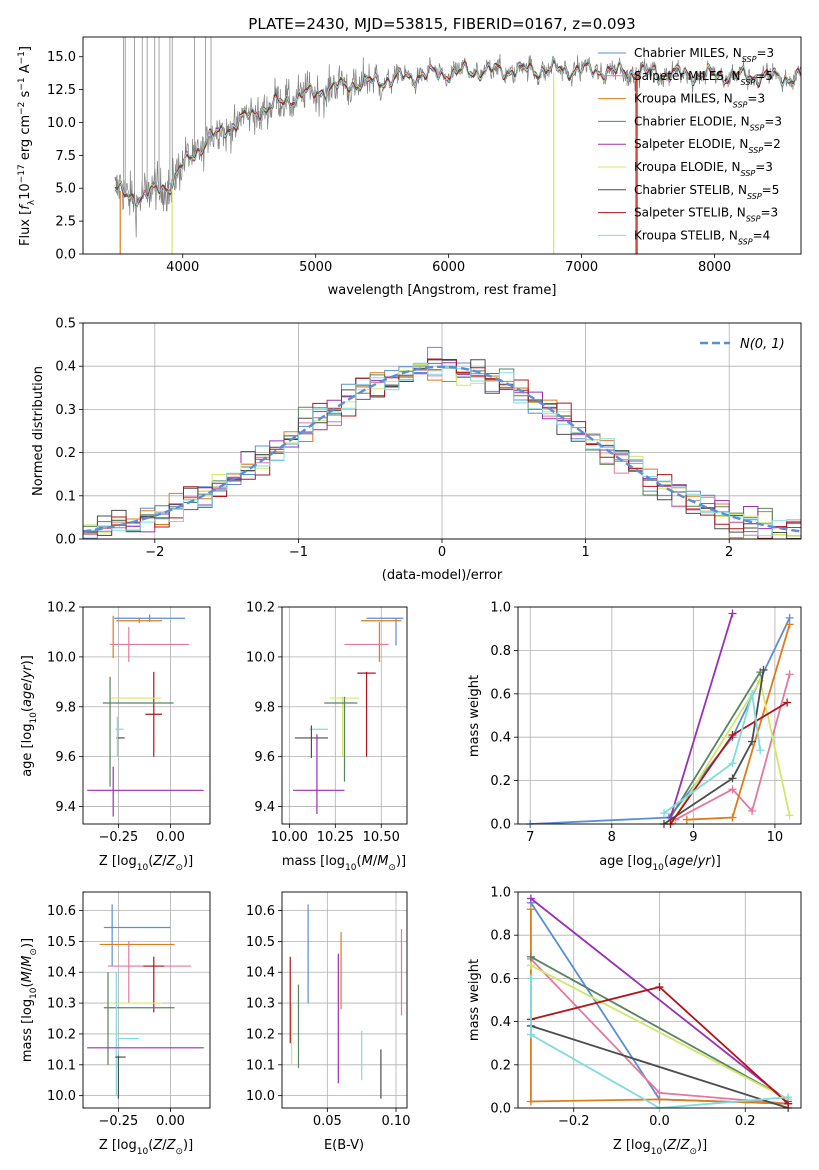 The width and height of the screenshot is (819, 1170). Describe the element at coordinates (381, 837) in the screenshot. I see `x-tick-label: 10.50` at that location.